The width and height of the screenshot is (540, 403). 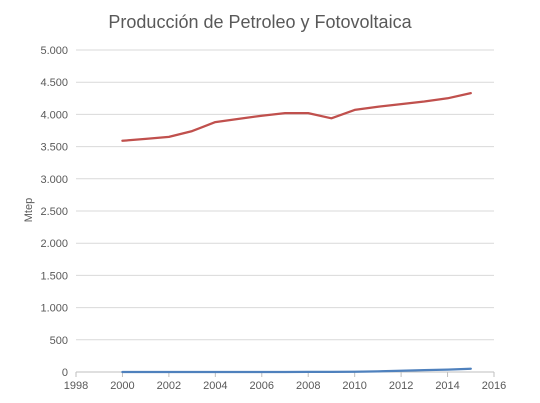 What do you see at coordinates (29, 210) in the screenshot?
I see `y-axis-label: Mtep` at bounding box center [29, 210].